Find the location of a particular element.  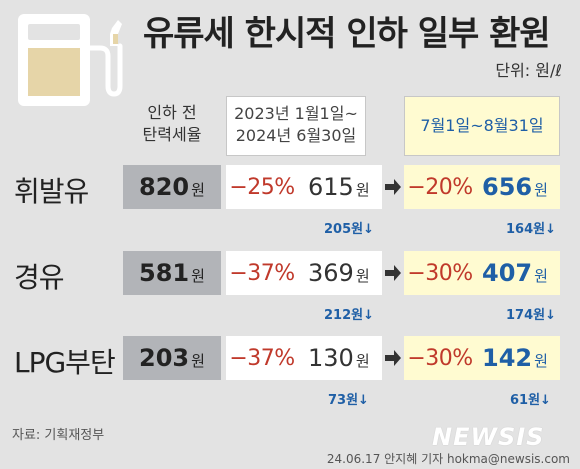

base-rate-diesel: 581 원 is located at coordinates (172, 273).